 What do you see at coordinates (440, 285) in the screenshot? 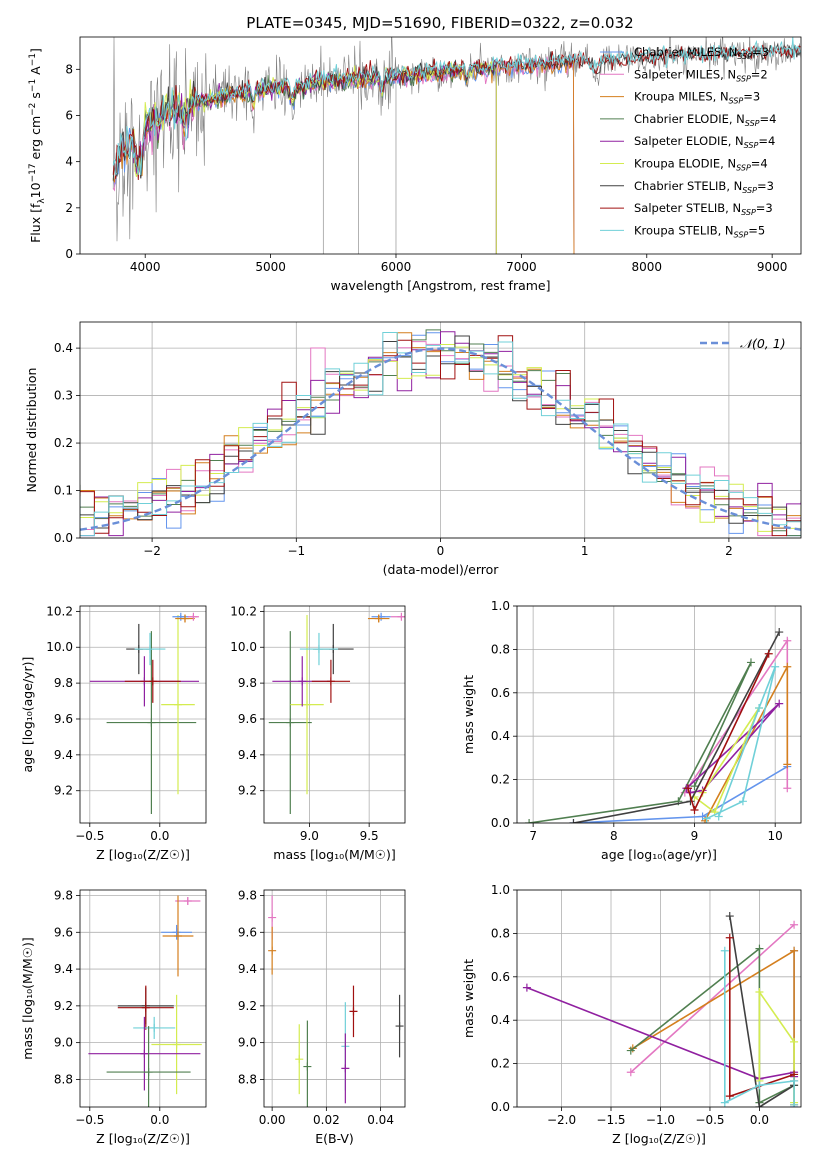
I see `x-axis-label: wavelength [Angstrom, rest frame]` at bounding box center [440, 285].